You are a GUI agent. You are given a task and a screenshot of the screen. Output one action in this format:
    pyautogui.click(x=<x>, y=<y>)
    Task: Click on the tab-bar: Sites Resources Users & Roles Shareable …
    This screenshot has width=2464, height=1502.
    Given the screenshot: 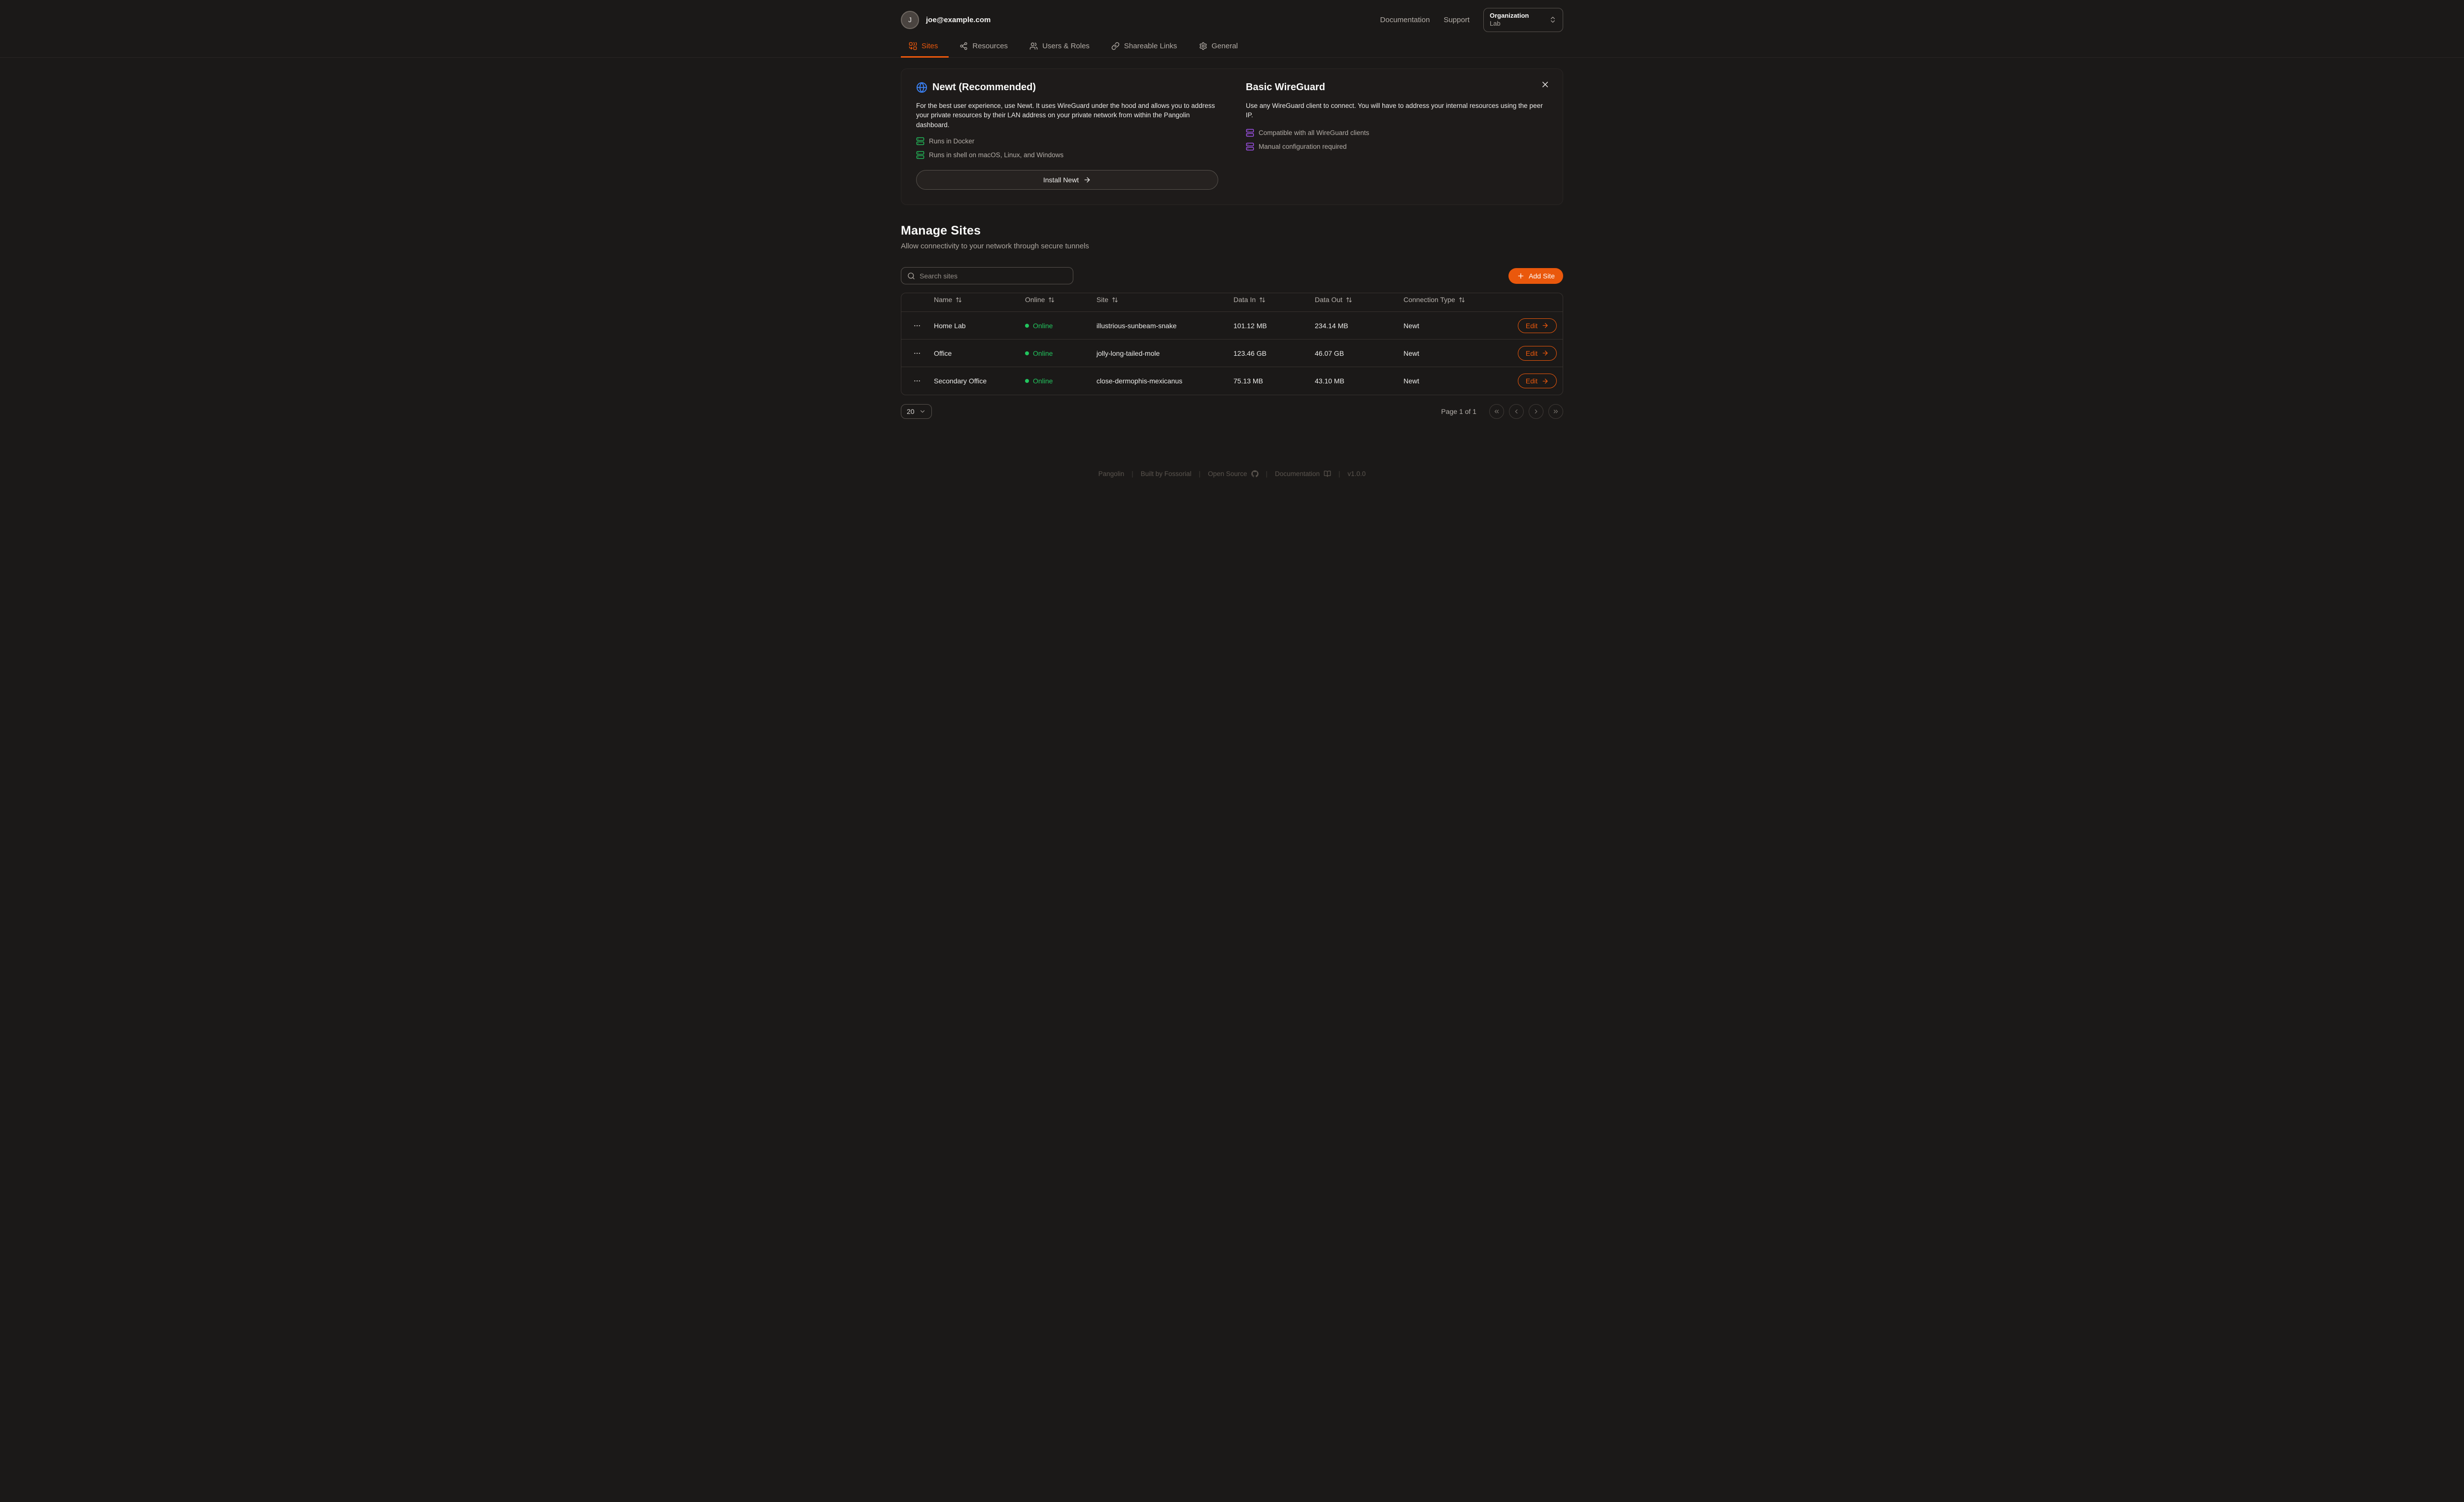 What is the action you would take?
    pyautogui.click(x=1232, y=50)
    